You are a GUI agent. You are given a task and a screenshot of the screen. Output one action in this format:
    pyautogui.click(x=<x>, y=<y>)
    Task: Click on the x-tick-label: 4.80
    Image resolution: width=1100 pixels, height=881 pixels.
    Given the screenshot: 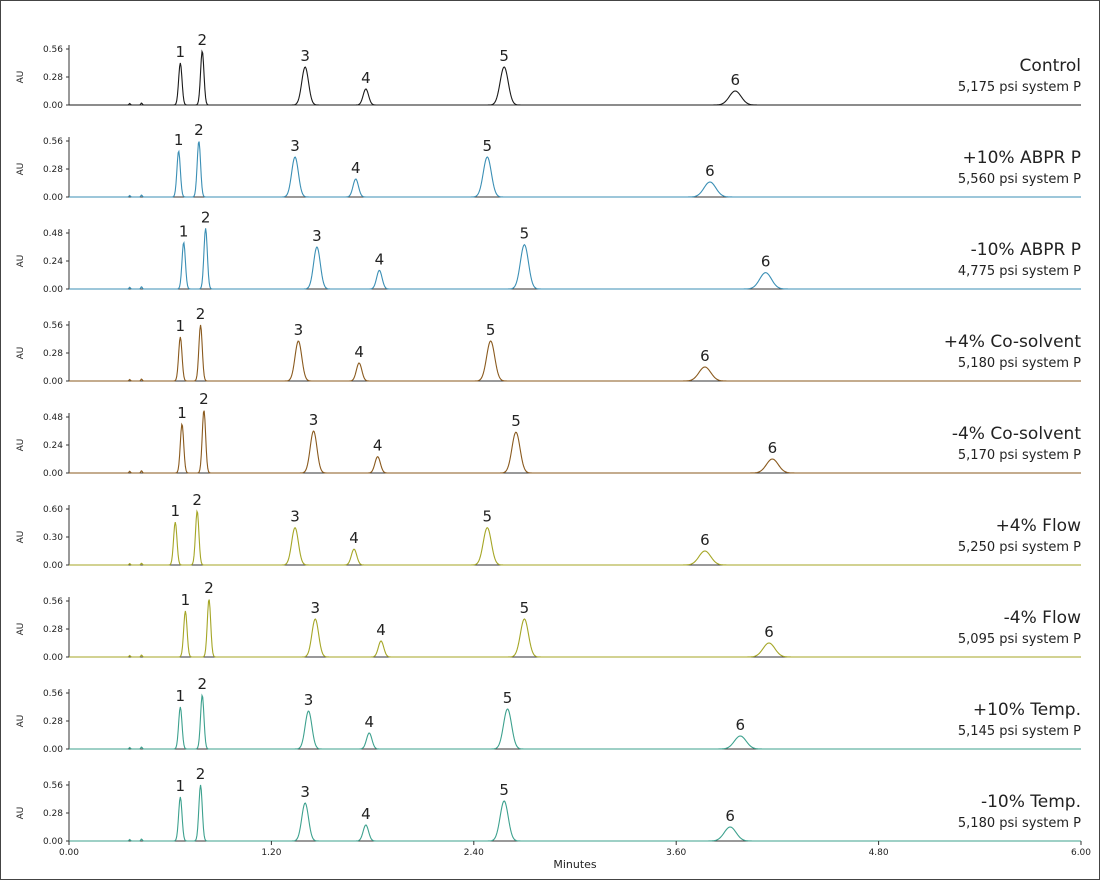 What is the action you would take?
    pyautogui.click(x=879, y=853)
    